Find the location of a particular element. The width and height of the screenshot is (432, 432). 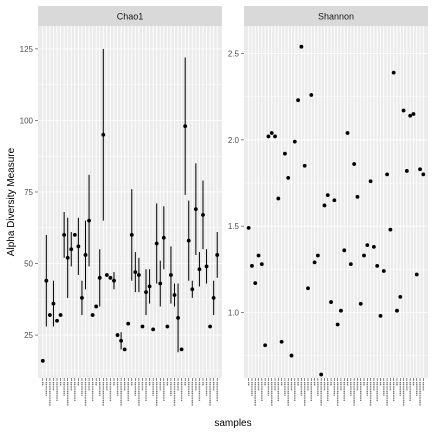

chao1-strip is located at coordinates (130, 16).